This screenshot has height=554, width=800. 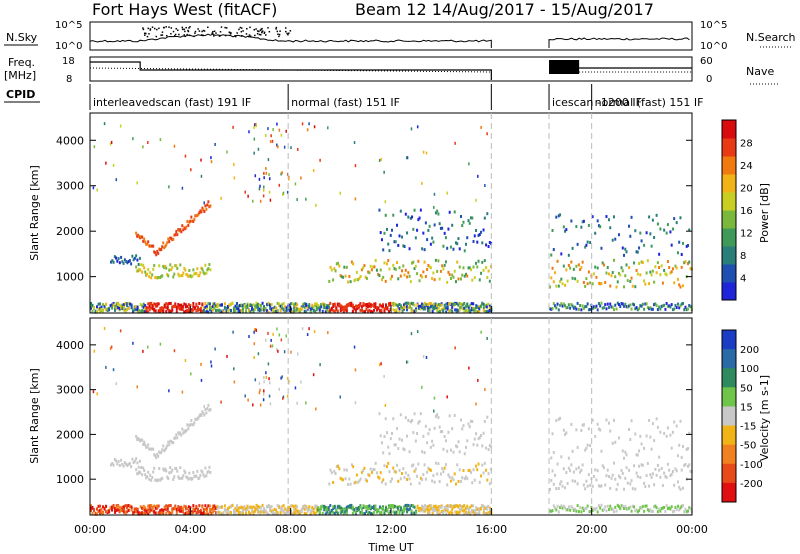 What do you see at coordinates (749, 350) in the screenshot?
I see `colorbar-tick-label: 200` at bounding box center [749, 350].